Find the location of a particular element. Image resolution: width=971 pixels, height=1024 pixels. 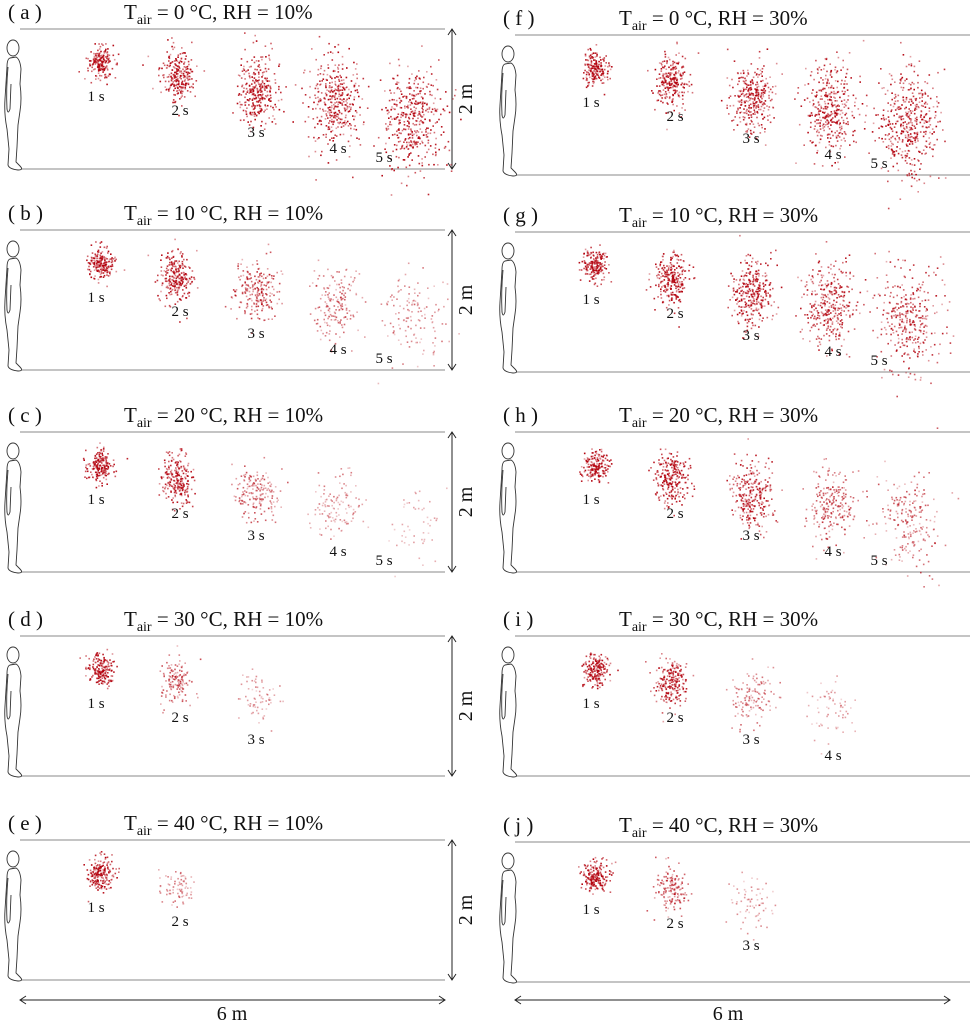

panel-letter: ( d ) is located at coordinates (25, 619).